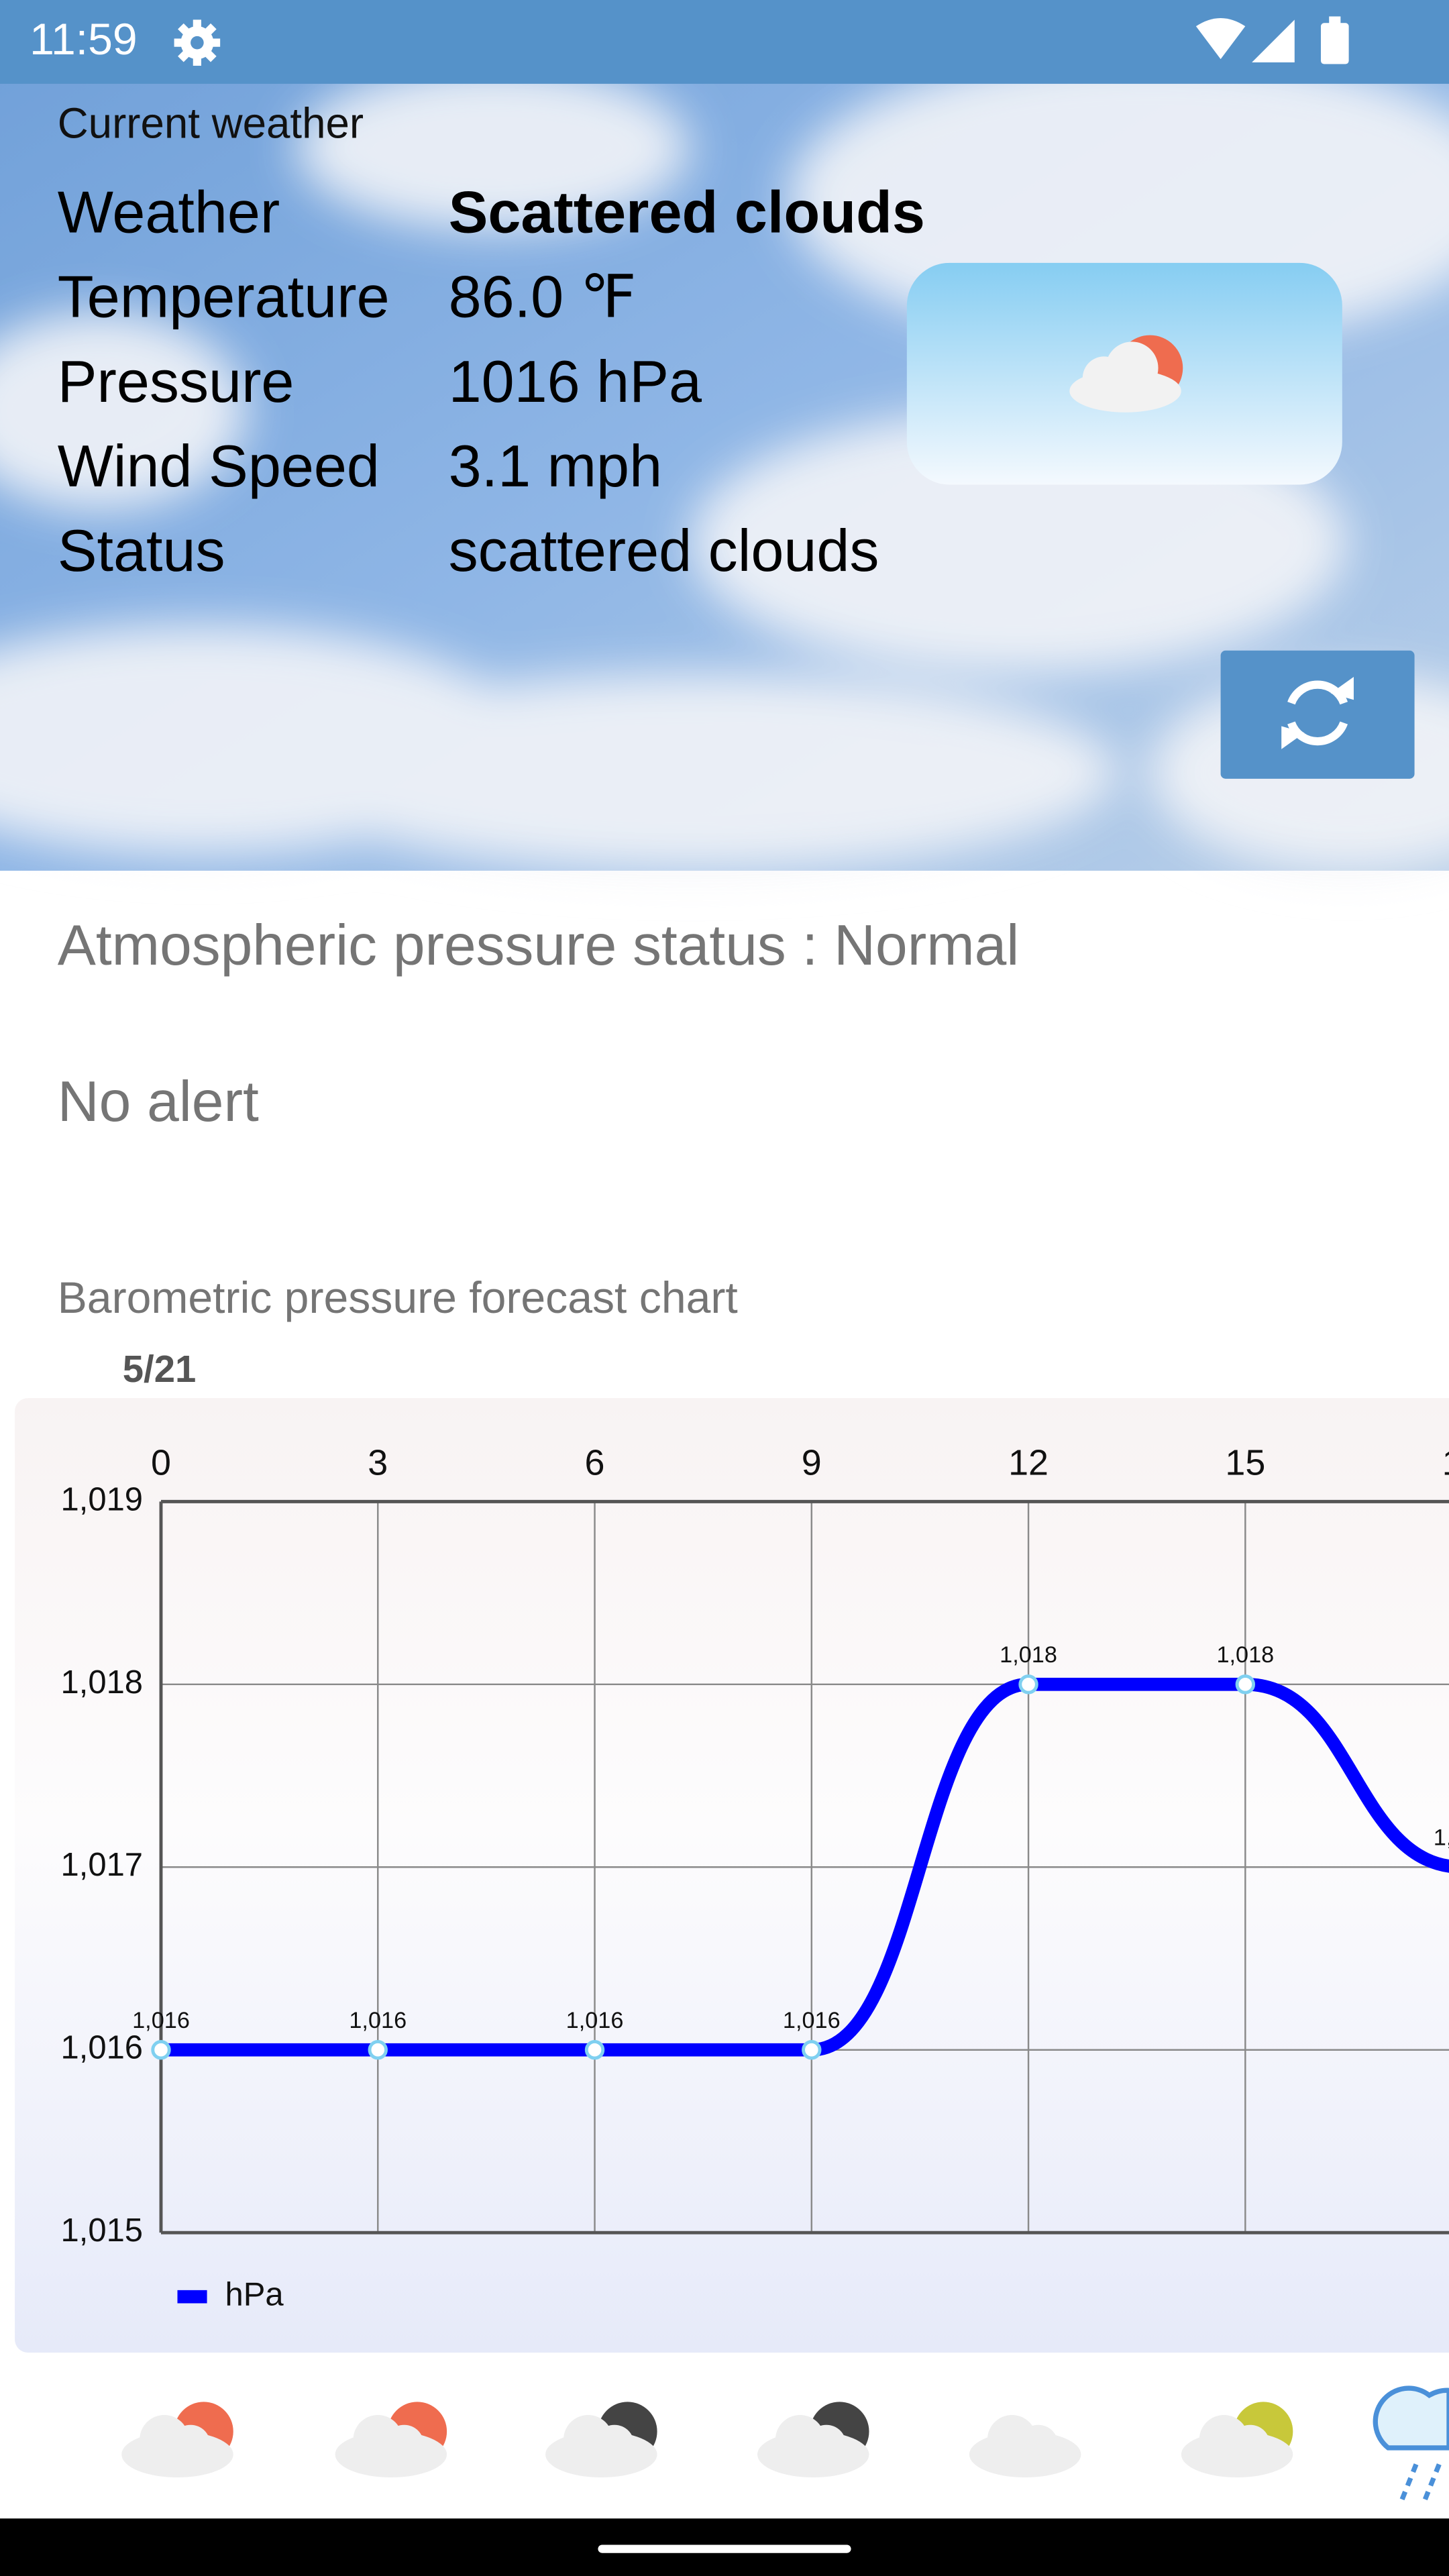 The height and width of the screenshot is (2576, 1449). I want to click on pressure-status: Atmospheric pressure status : Normal, so click(539, 945).